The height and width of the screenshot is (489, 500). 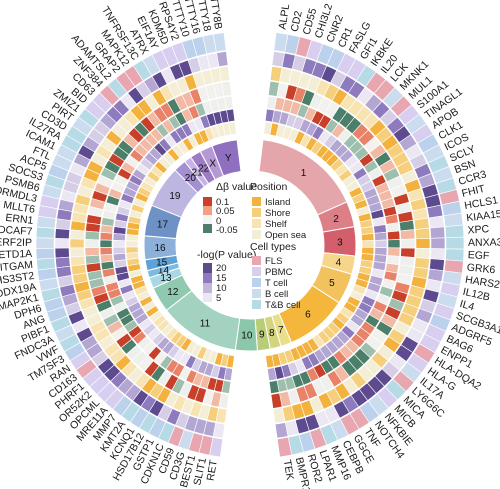 What do you see at coordinates (340, 242) in the screenshot?
I see `chromosome-label: 3` at bounding box center [340, 242].